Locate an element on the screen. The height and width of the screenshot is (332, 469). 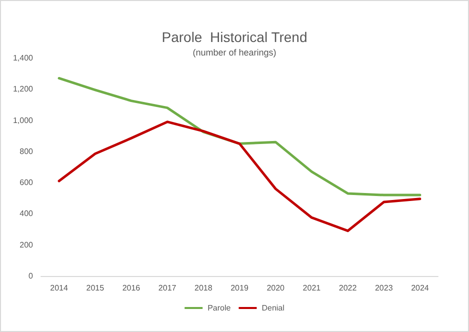
x-tick-label: 2015 is located at coordinates (95, 288).